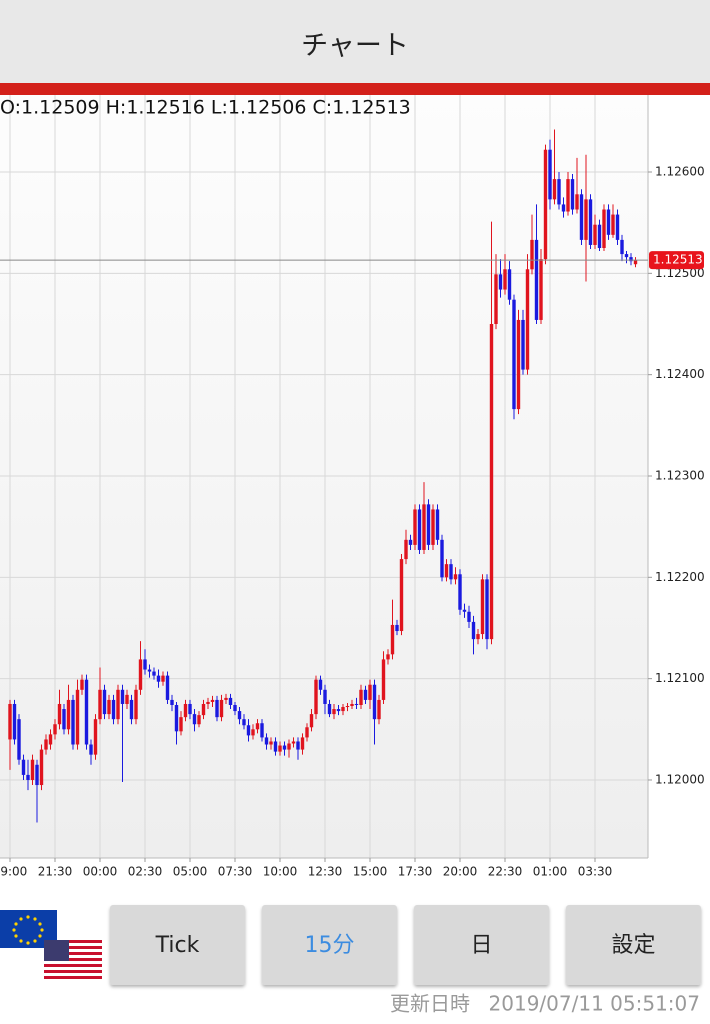  I want to click on x-tick-label: 20:00, so click(460, 872).